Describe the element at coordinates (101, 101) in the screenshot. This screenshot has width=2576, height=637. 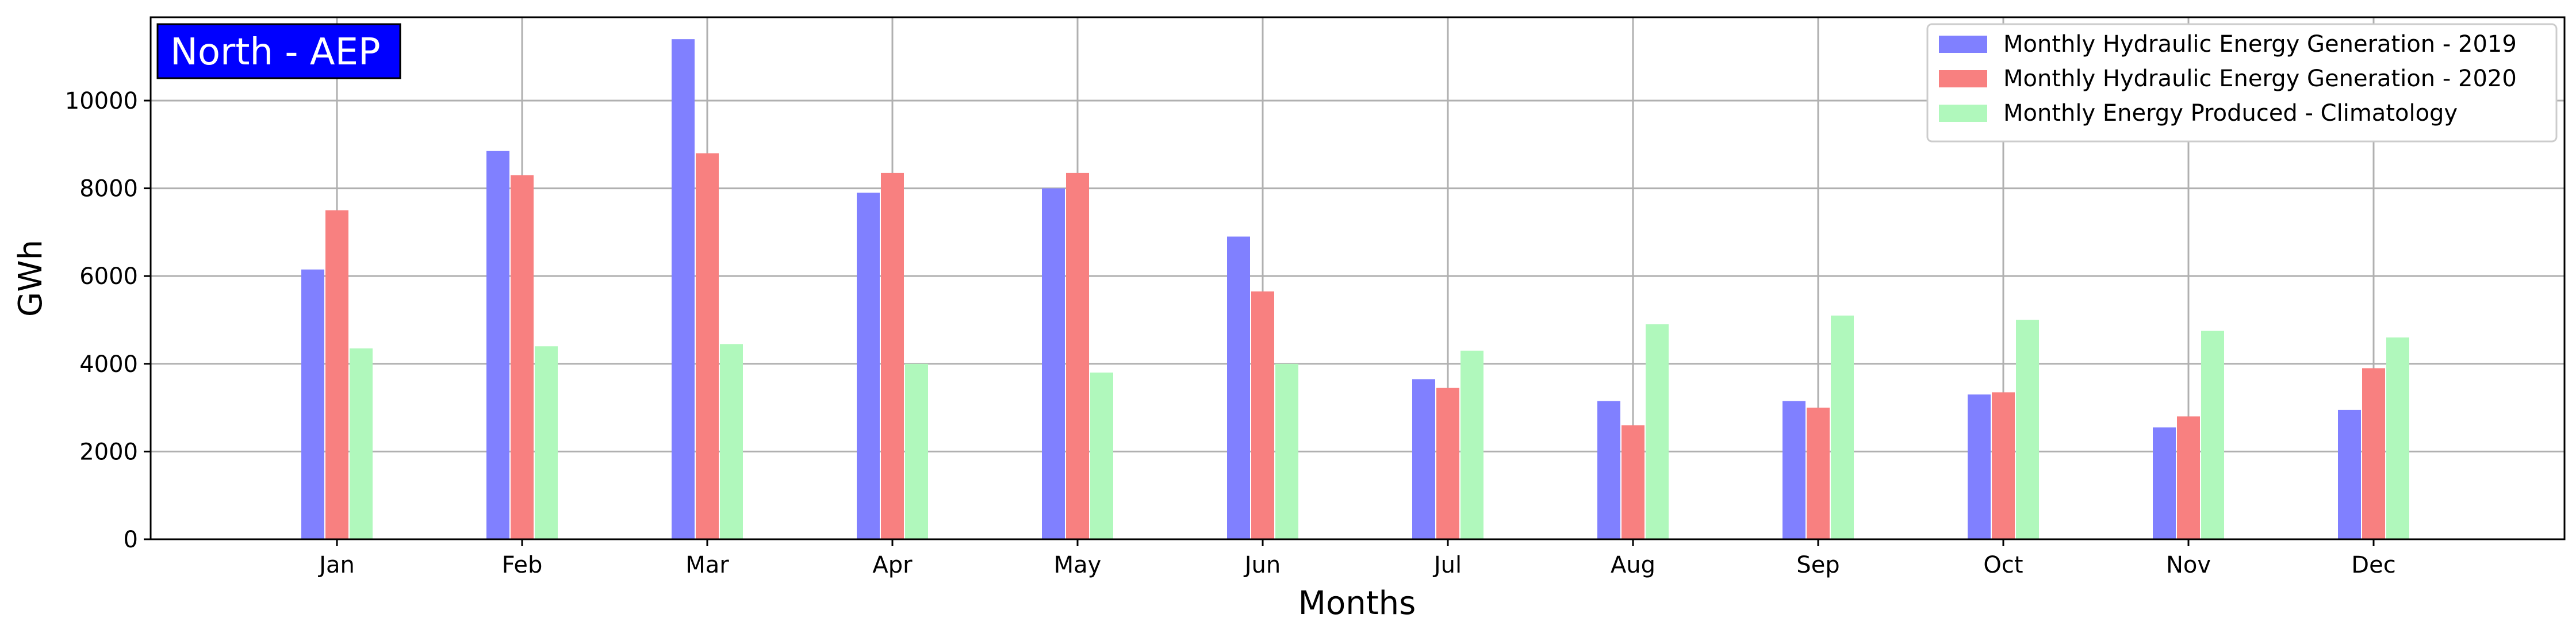
I see `y-tick-label: 10000` at that location.